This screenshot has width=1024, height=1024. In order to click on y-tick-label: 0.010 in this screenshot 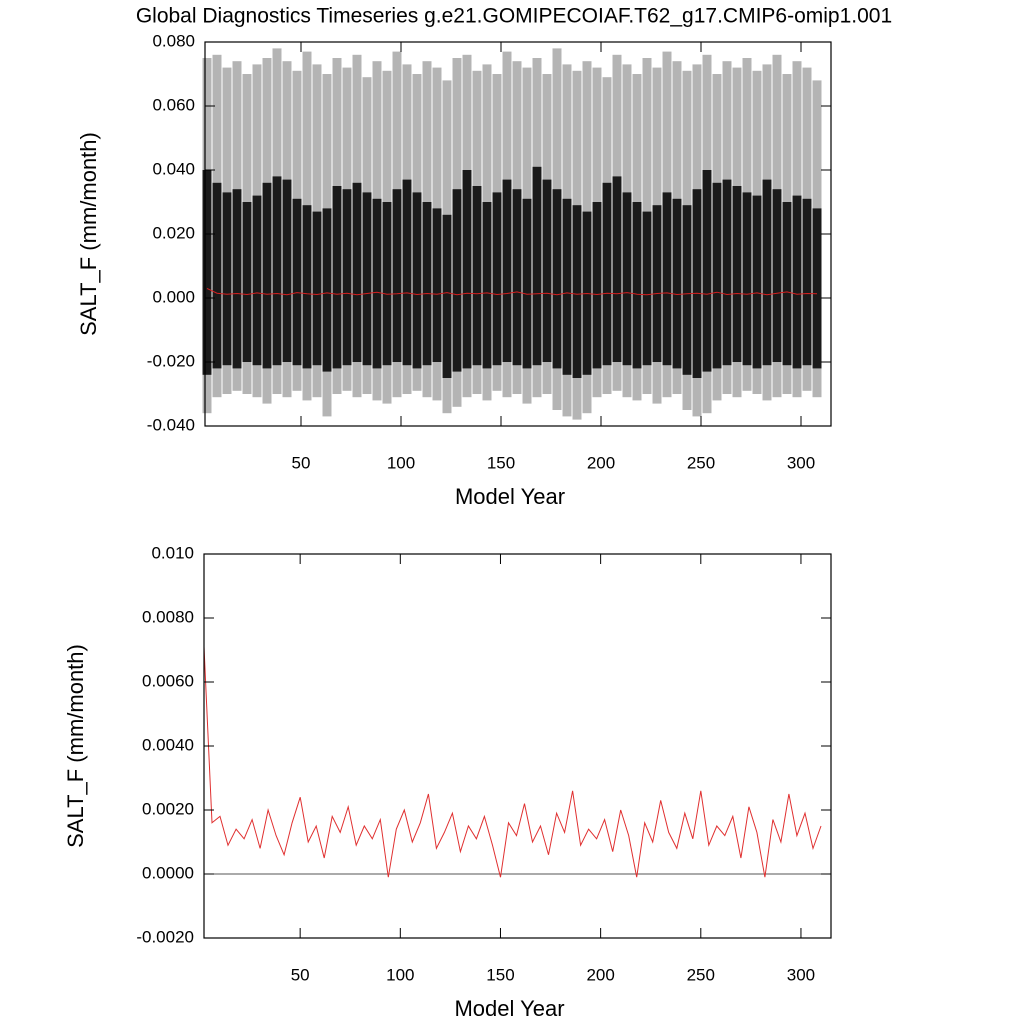, I will do `click(172, 552)`.